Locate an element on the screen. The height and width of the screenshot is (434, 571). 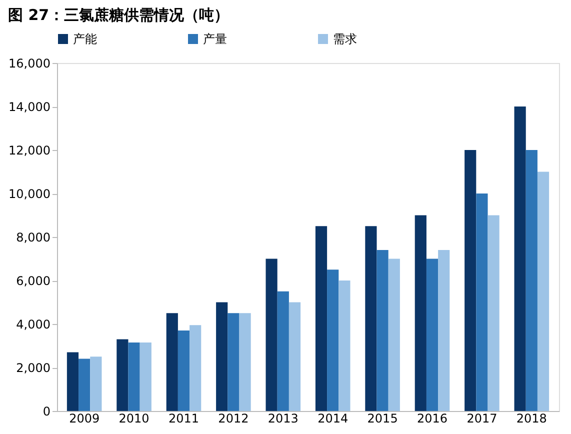
x-tick-label: 2018 is located at coordinates (531, 419).